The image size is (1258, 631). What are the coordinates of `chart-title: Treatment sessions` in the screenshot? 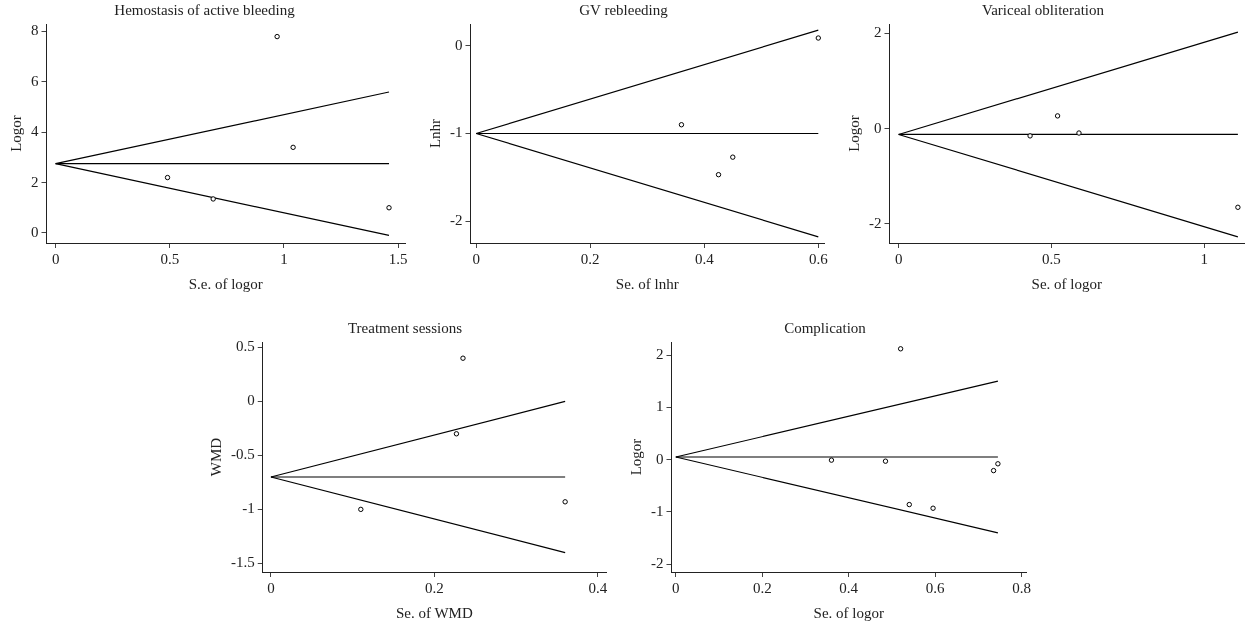 It's located at (405, 327).